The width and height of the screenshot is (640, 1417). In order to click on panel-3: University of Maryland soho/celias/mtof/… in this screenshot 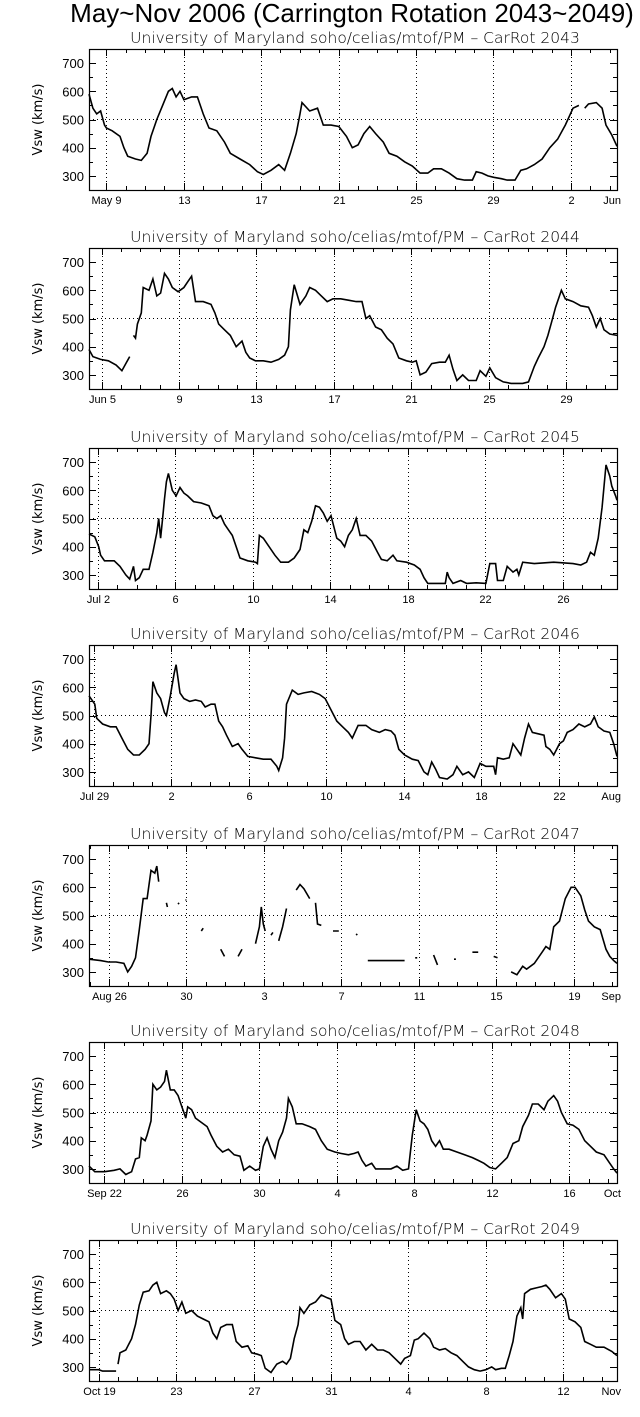, I will do `click(325, 517)`.